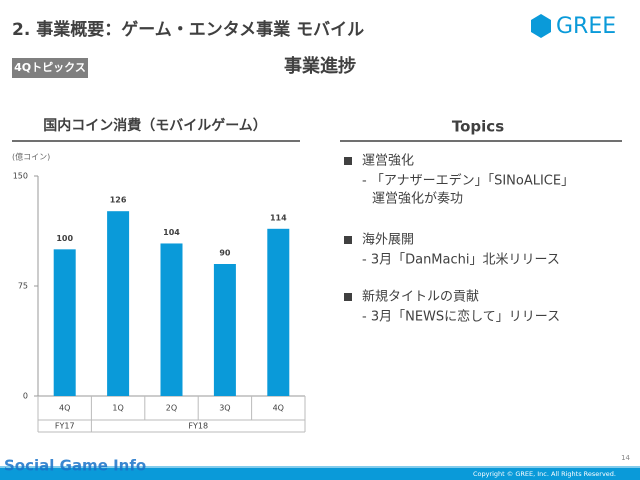  I want to click on data-label: 90, so click(225, 253).